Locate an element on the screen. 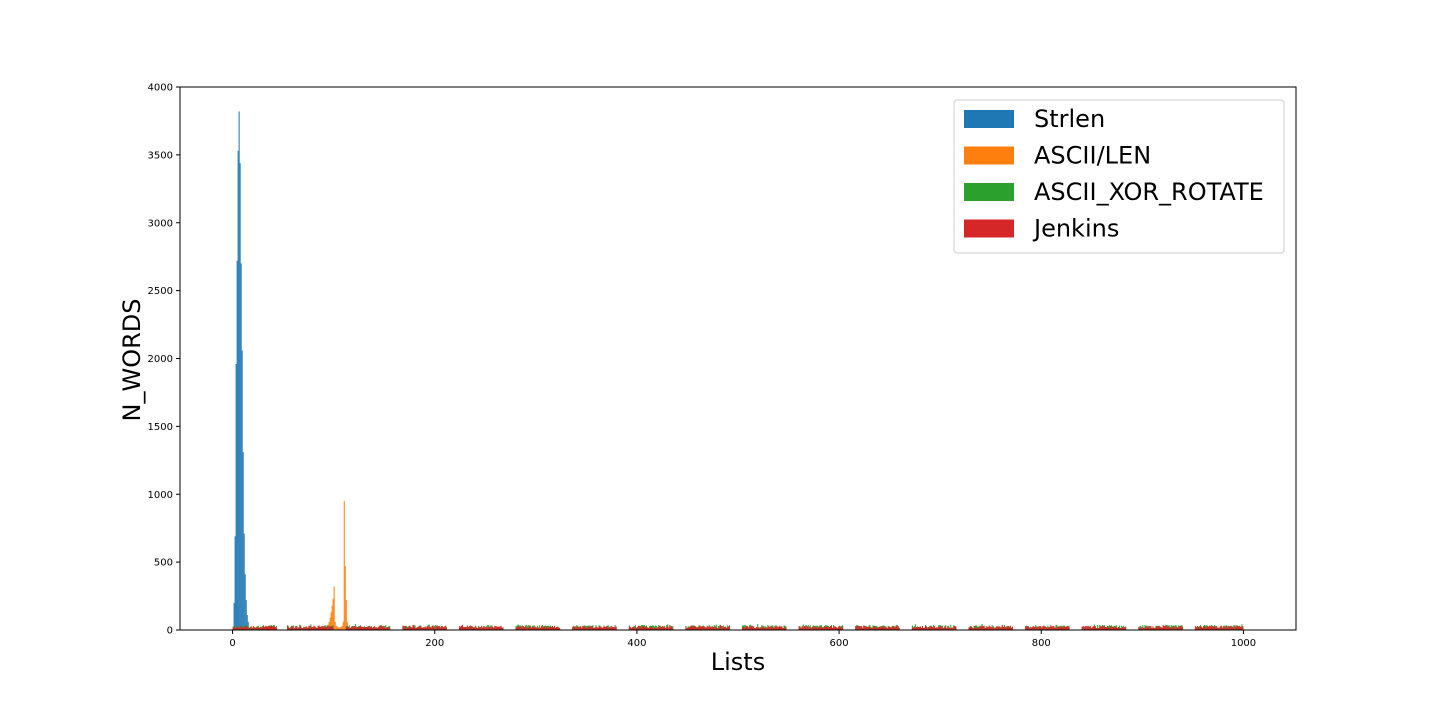  x-axis-ticks: 0 200 400 600 800 1000 is located at coordinates (742, 639).